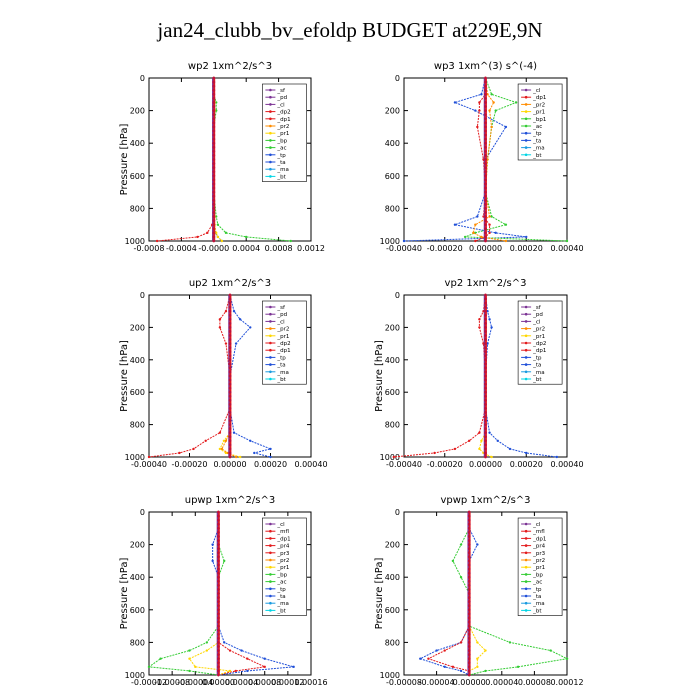 This screenshot has width=700, height=700. What do you see at coordinates (310, 464) in the screenshot?
I see `x-tick-label: 0.00040` at bounding box center [310, 464].